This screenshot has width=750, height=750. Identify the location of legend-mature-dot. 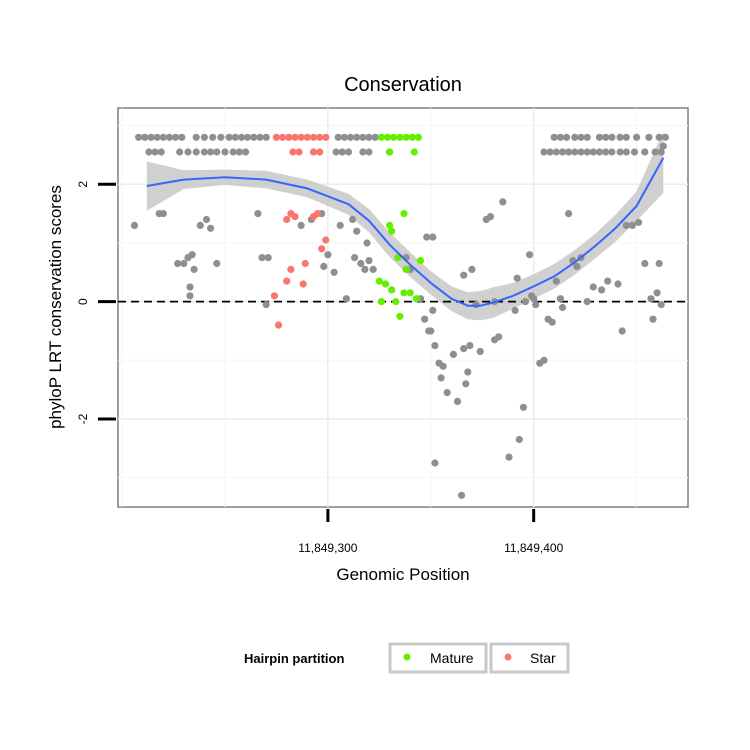
(407, 657).